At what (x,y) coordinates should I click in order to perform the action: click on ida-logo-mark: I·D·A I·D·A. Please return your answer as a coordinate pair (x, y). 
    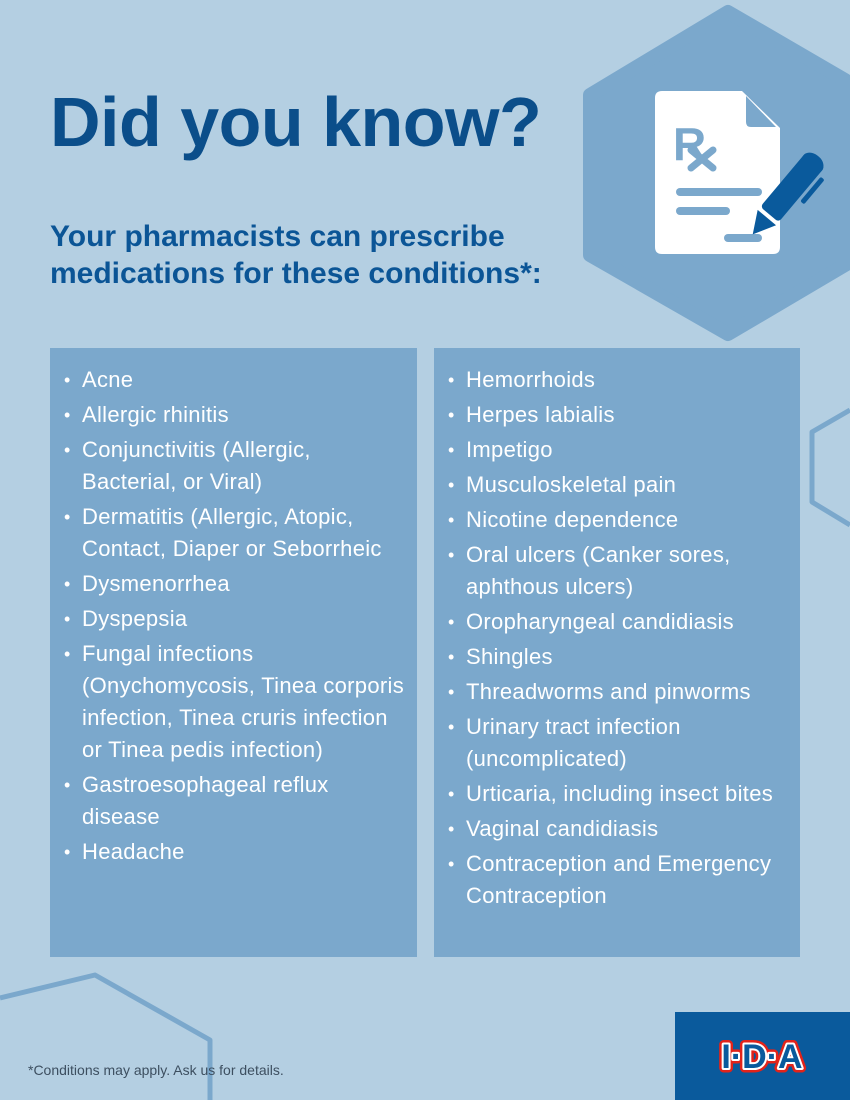
    Looking at the image, I should click on (762, 1057).